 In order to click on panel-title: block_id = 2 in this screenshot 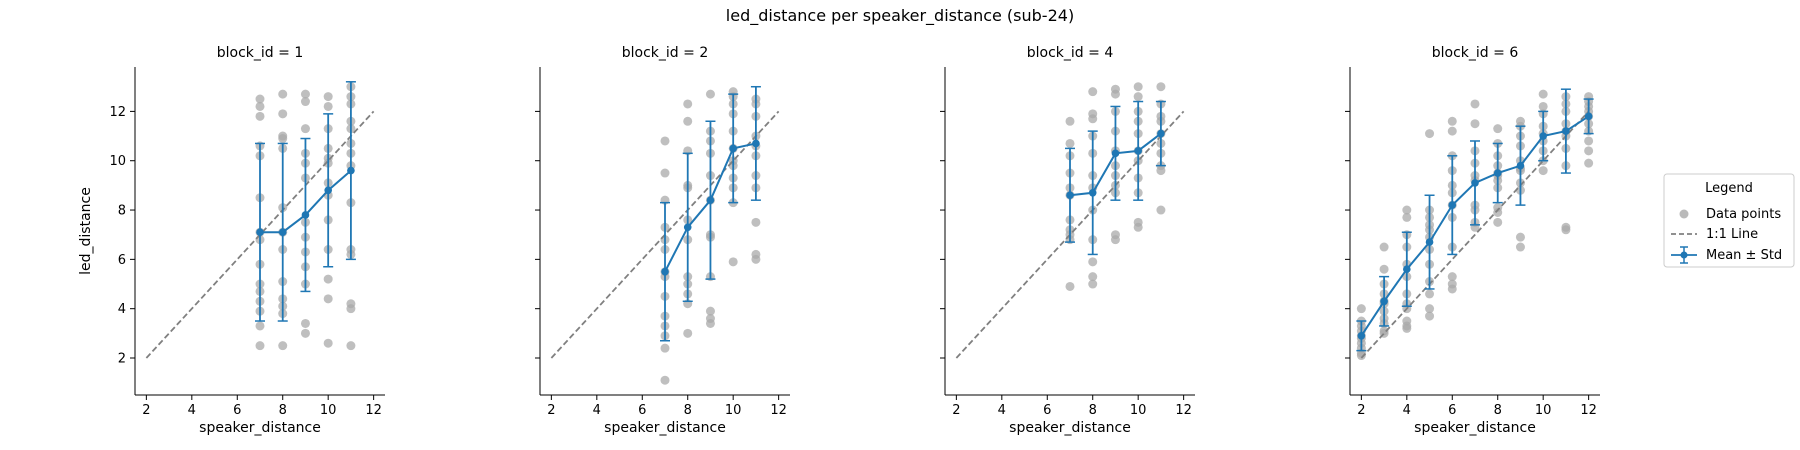, I will do `click(665, 53)`.